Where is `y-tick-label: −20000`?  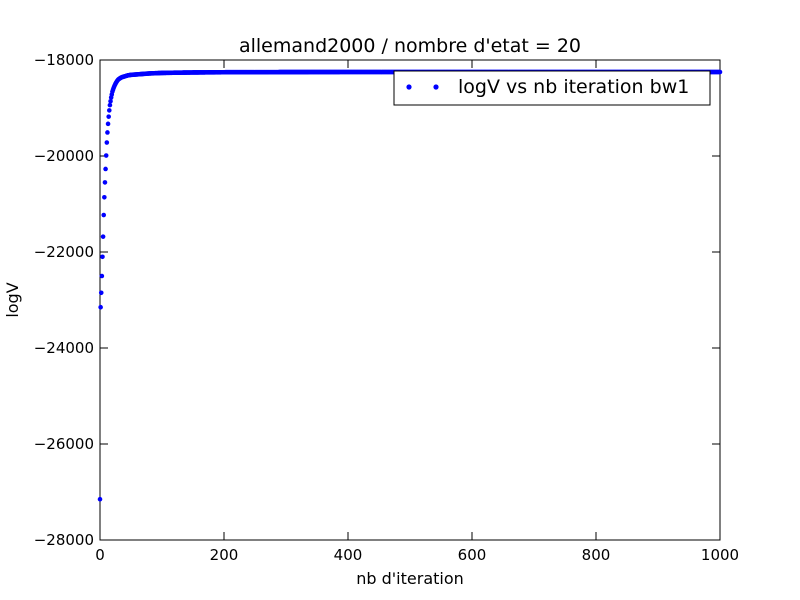
y-tick-label: −20000 is located at coordinates (64, 156).